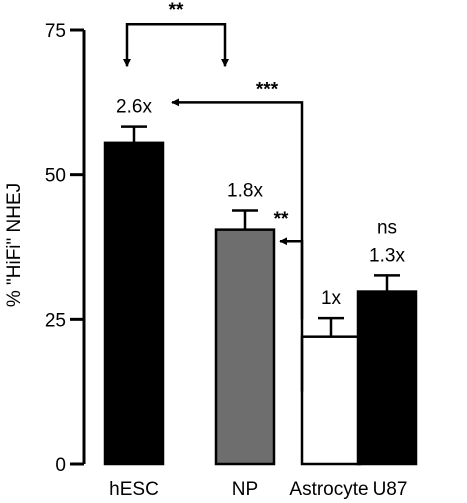 This screenshot has height=503, width=467. Describe the element at coordinates (245, 489) in the screenshot. I see `category-label-np: NP` at that location.